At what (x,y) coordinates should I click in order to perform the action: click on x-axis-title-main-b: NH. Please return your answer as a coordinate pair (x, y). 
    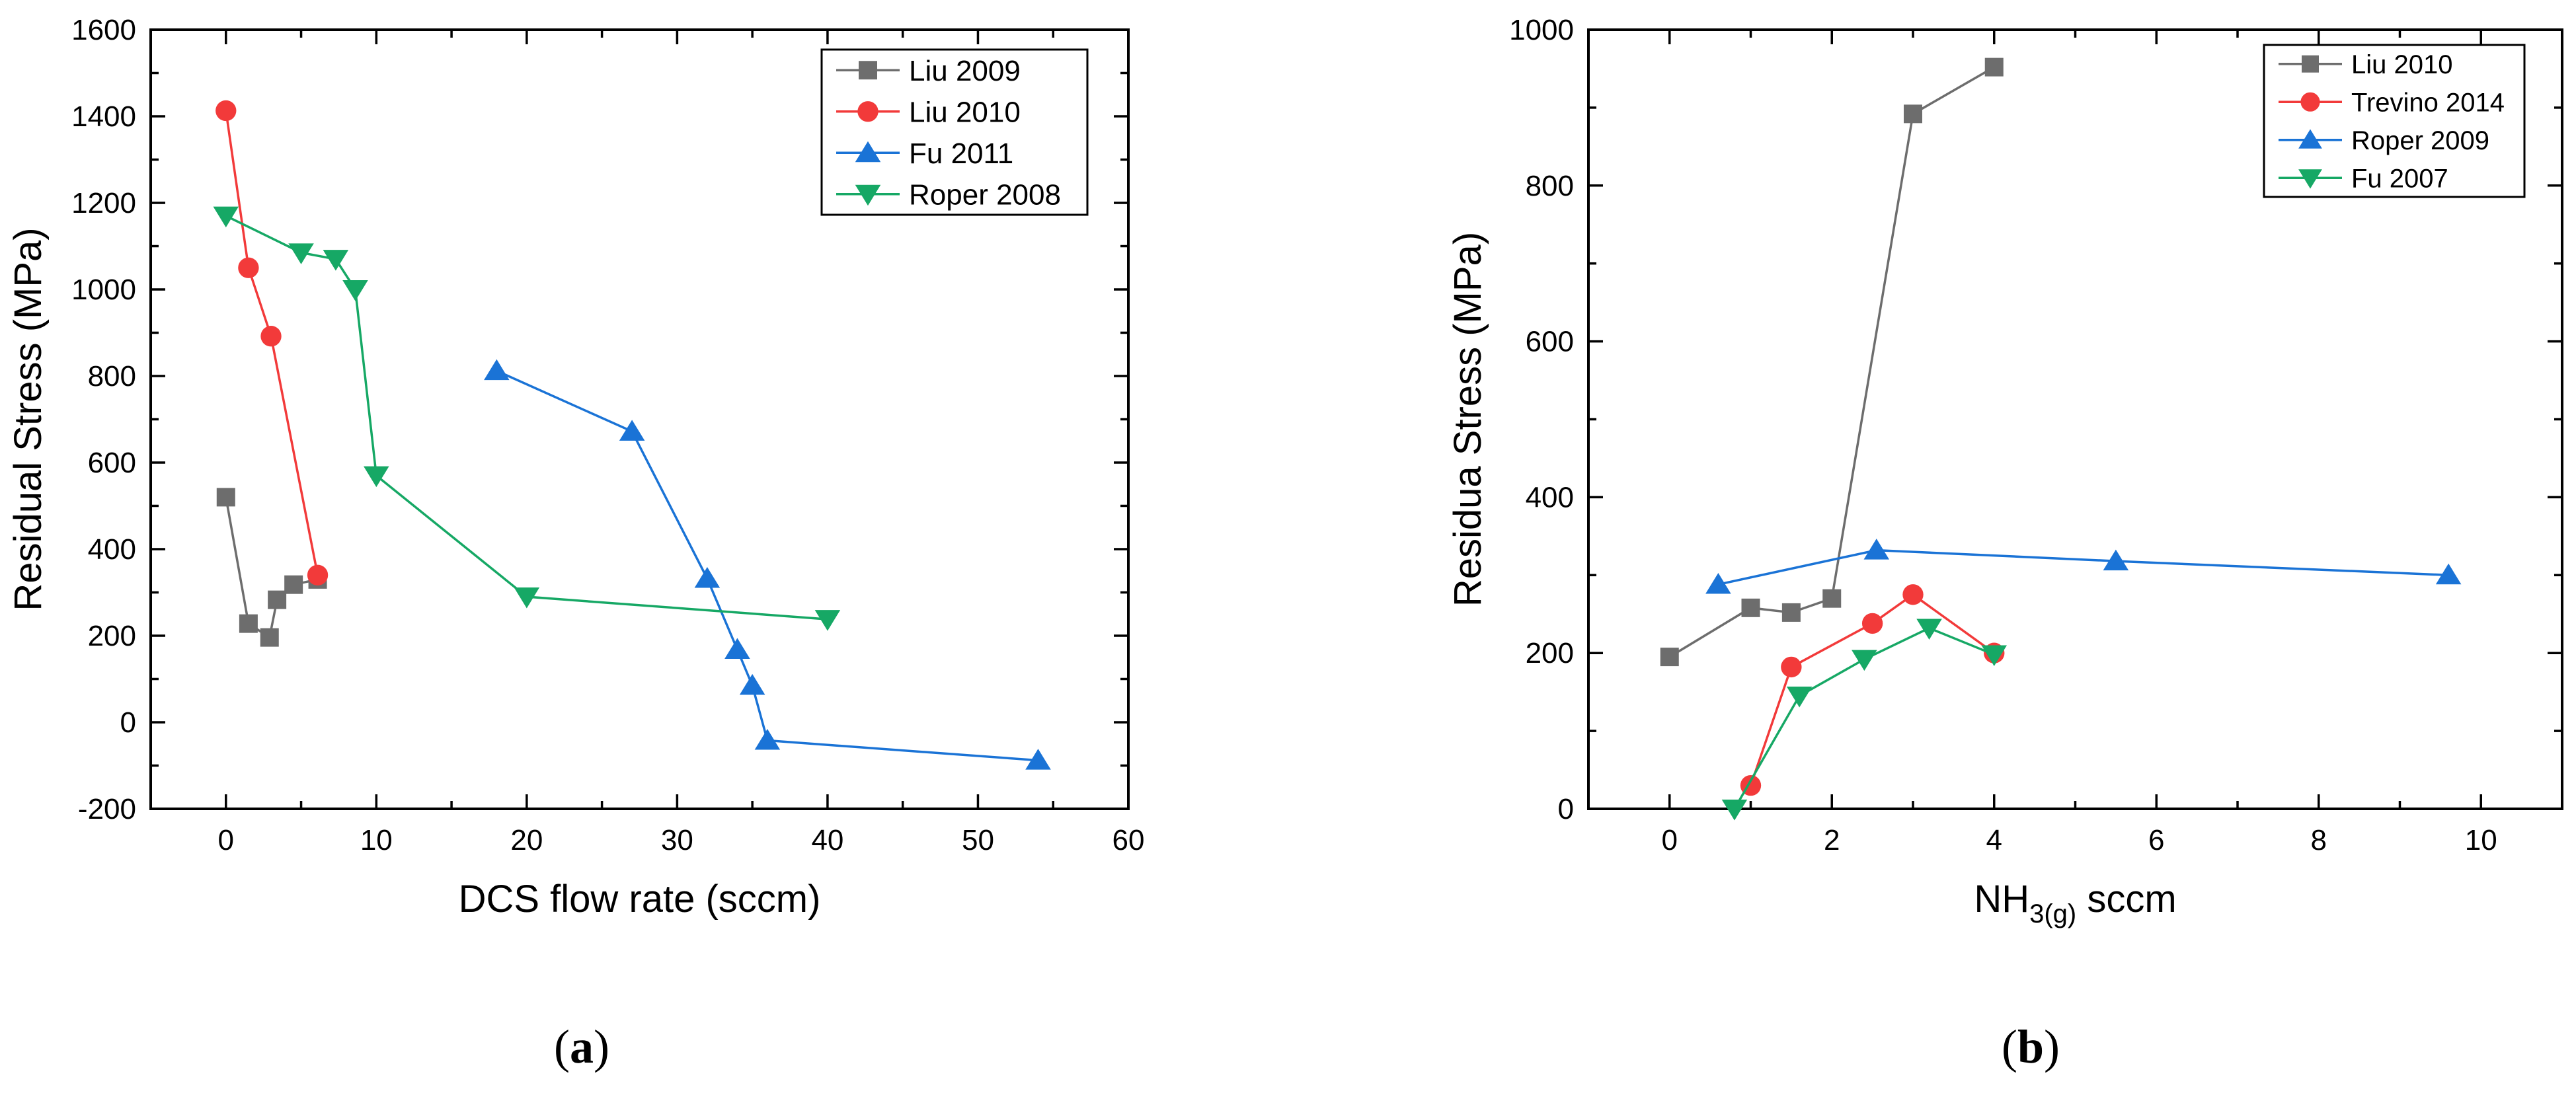
    Looking at the image, I should click on (2001, 900).